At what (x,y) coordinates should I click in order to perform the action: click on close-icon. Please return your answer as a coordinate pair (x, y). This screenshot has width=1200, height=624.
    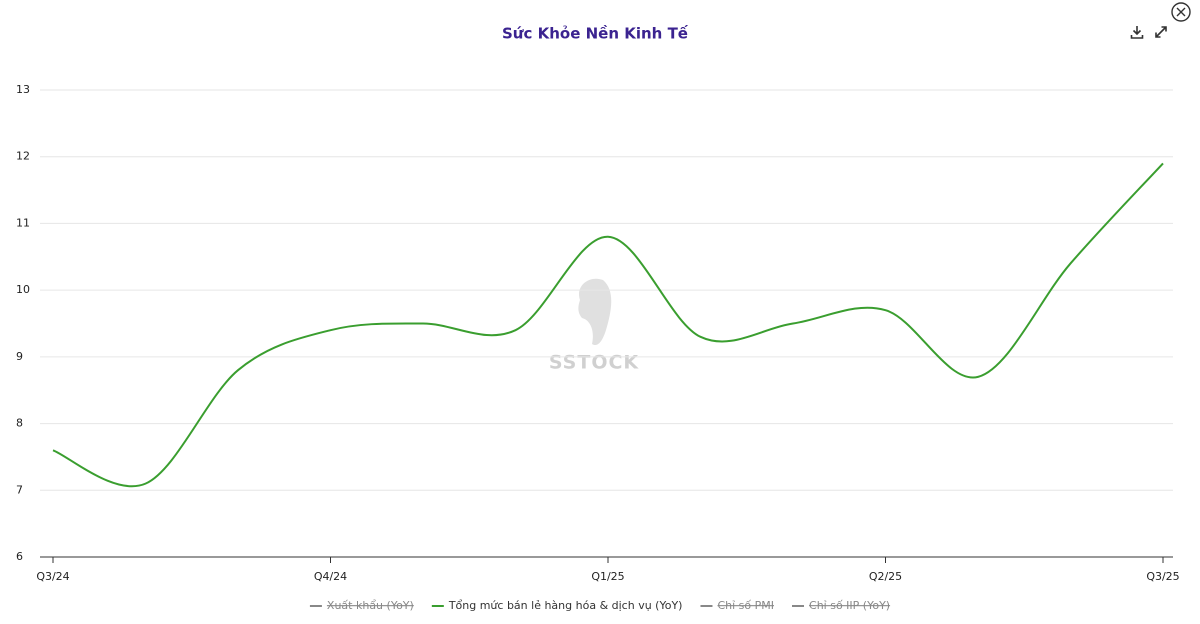
    Looking at the image, I should click on (1181, 12).